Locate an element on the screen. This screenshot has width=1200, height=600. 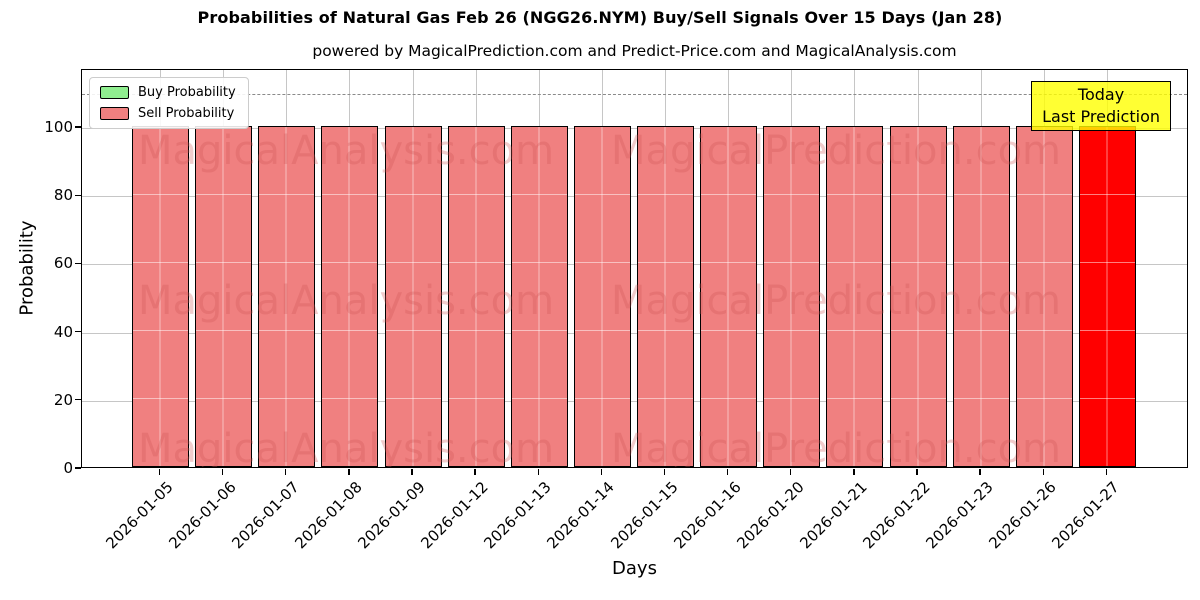
y-tick-label: 80 is located at coordinates (63, 195).